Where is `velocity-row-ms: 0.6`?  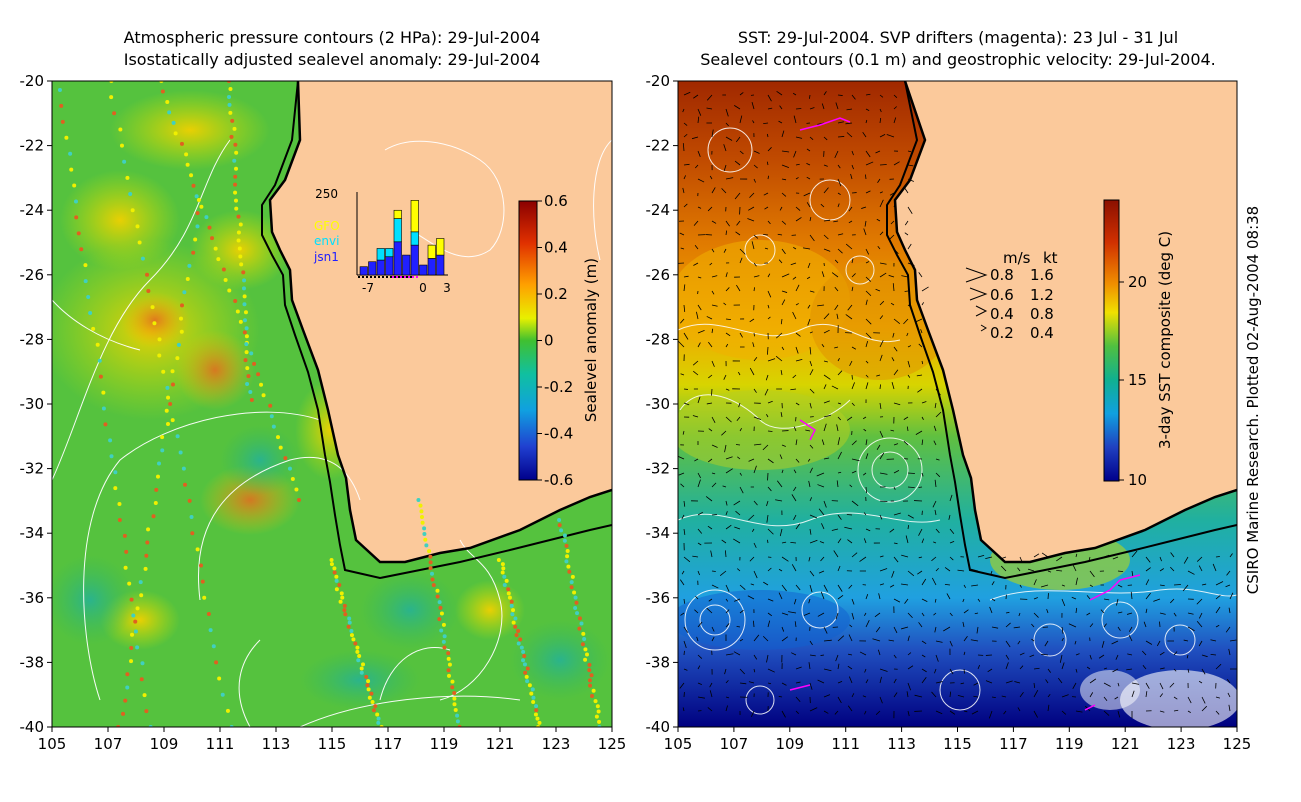
velocity-row-ms: 0.6 is located at coordinates (1002, 295).